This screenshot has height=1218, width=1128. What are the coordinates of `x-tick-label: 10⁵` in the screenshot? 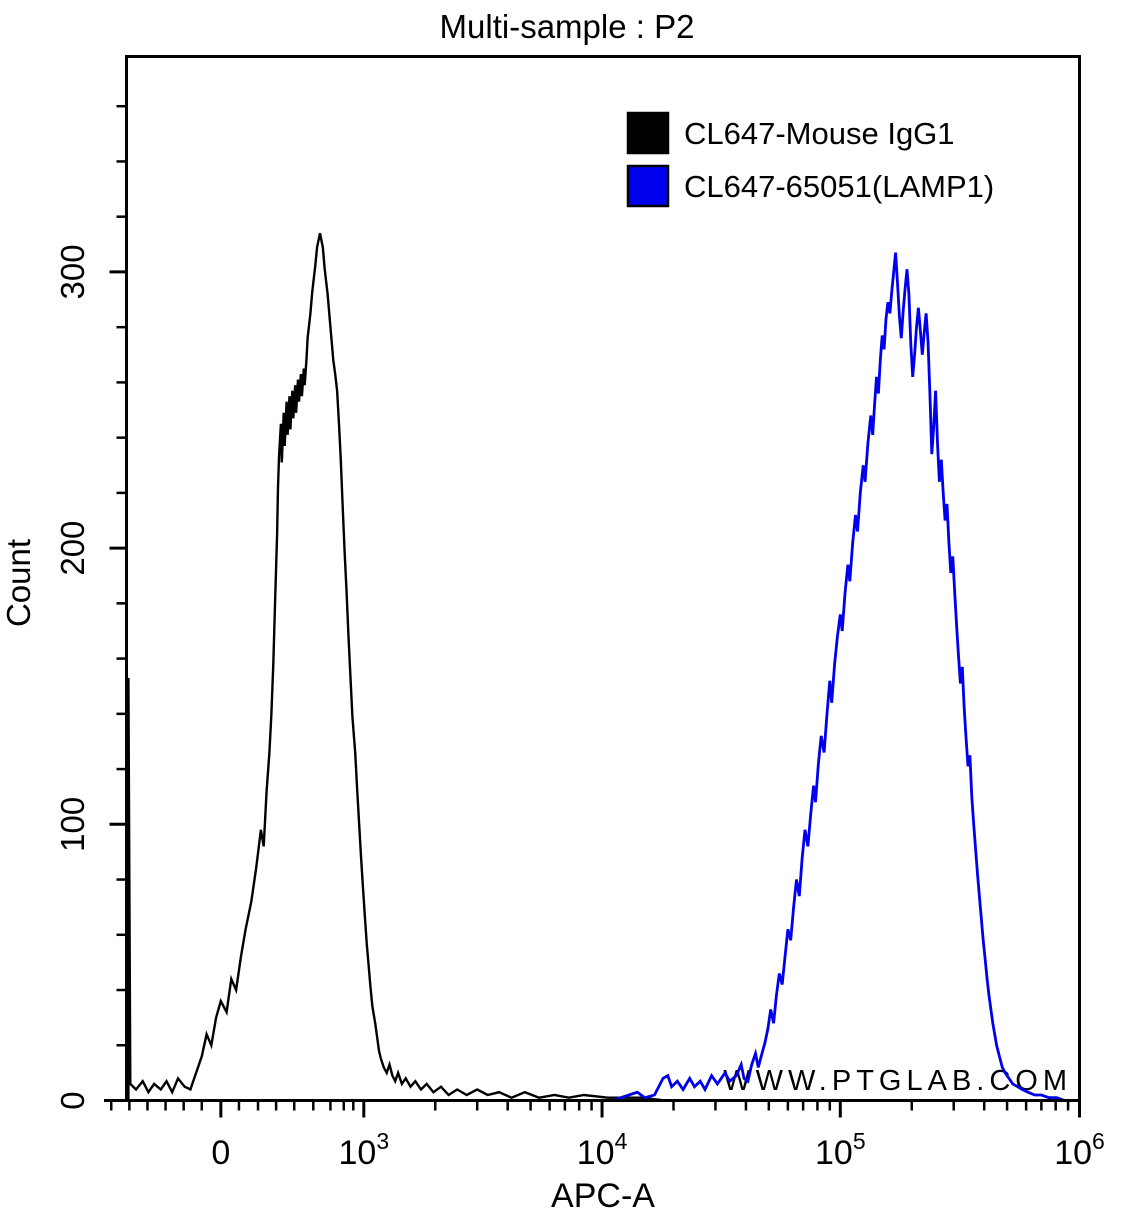 It's located at (840, 1150).